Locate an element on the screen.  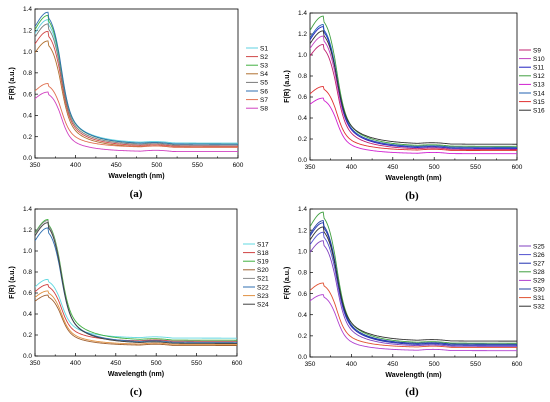
legend-label: S9 is located at coordinates (537, 50).